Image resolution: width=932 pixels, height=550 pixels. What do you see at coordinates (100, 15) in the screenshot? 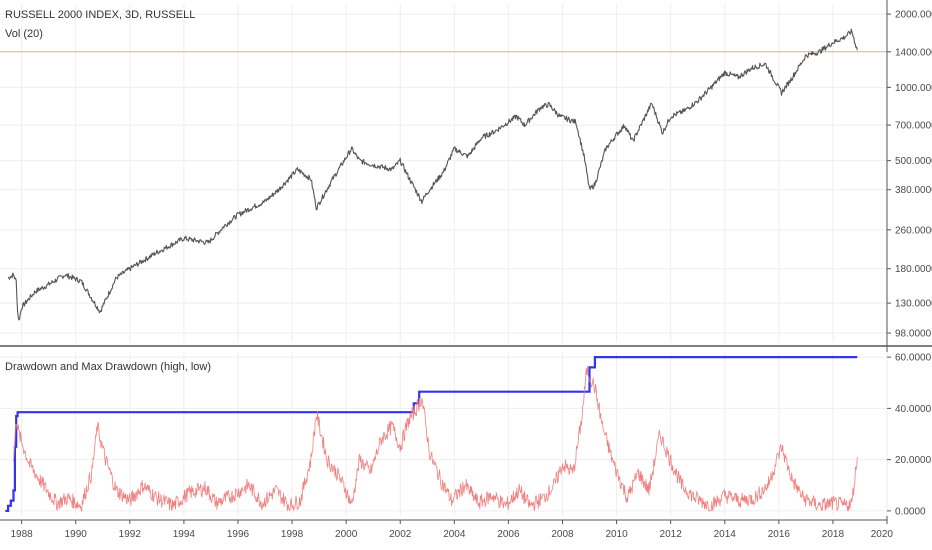
I see `chart-title: RUSSELL 2000 INDEX, 3D, RUSSELL` at bounding box center [100, 15].